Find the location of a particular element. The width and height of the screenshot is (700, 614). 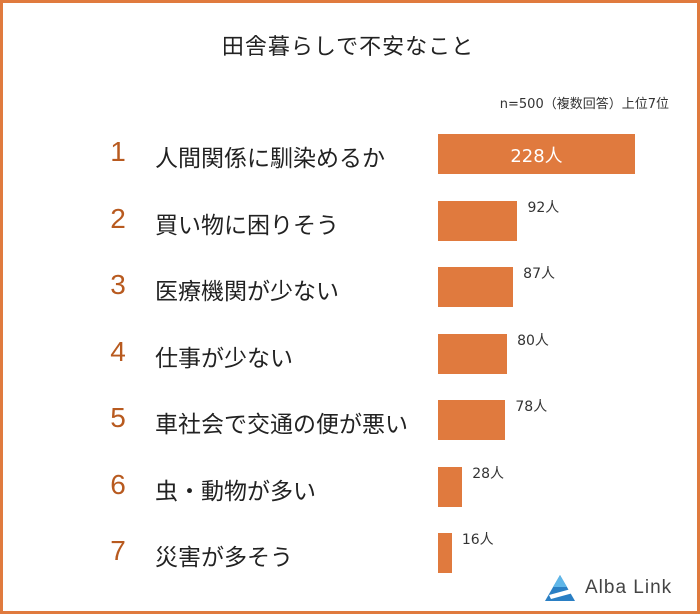

value-label: 28人 is located at coordinates (488, 473).